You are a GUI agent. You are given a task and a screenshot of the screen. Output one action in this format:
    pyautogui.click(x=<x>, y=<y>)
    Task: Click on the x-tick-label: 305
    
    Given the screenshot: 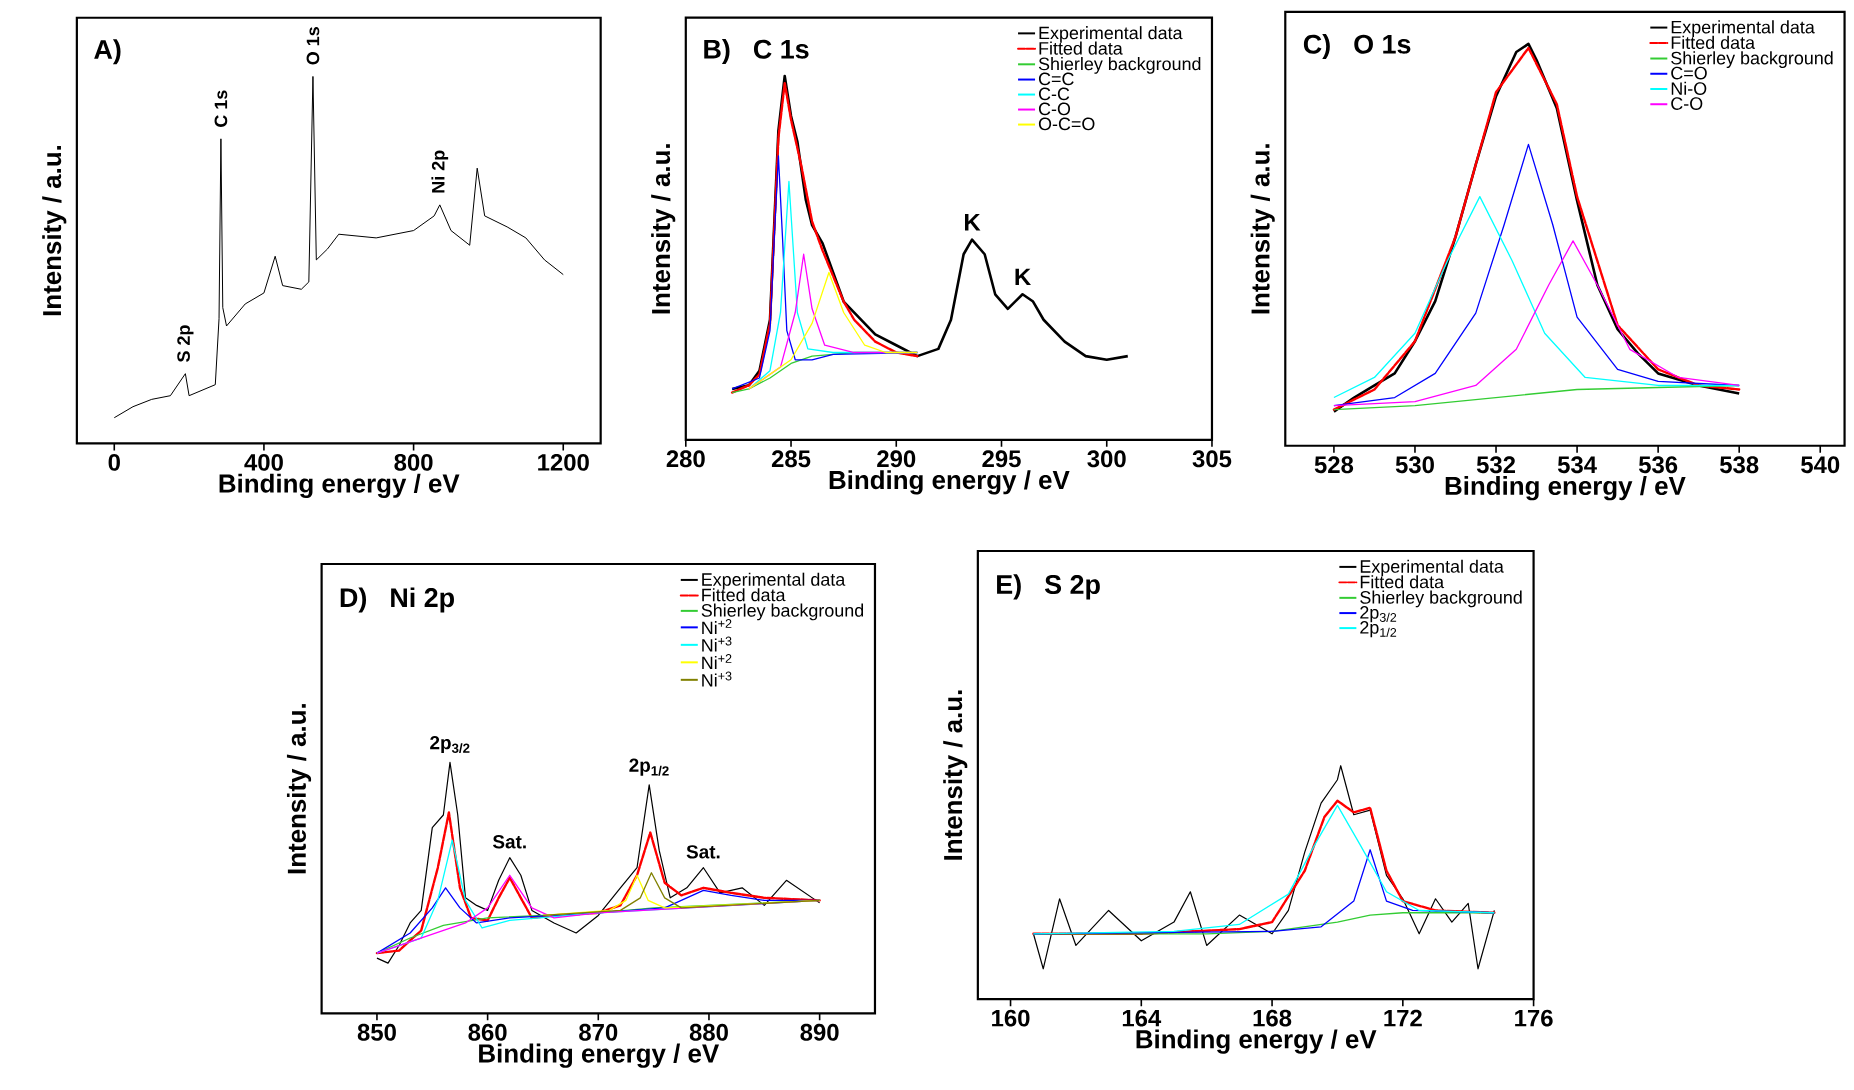 What is the action you would take?
    pyautogui.click(x=1212, y=459)
    